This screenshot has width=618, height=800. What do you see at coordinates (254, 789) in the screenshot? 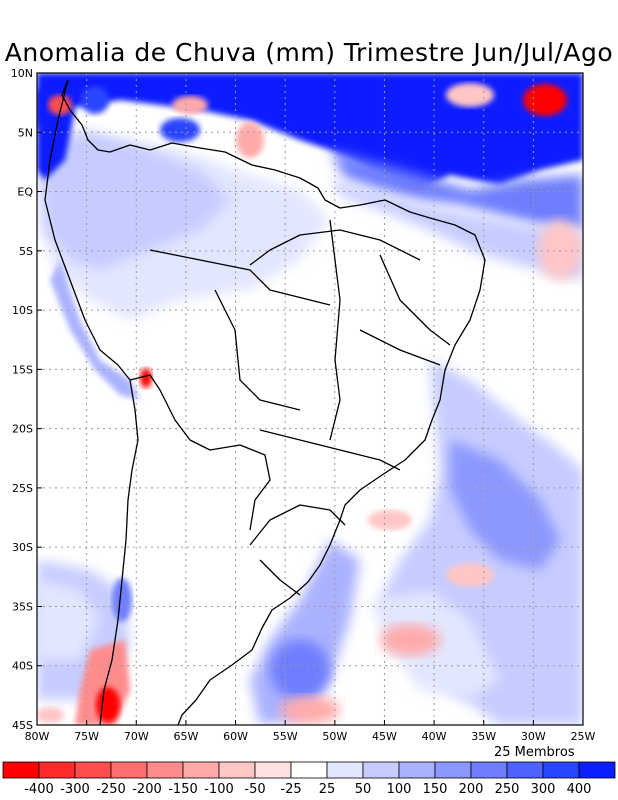
I see `colorbar-label: -50` at bounding box center [254, 789].